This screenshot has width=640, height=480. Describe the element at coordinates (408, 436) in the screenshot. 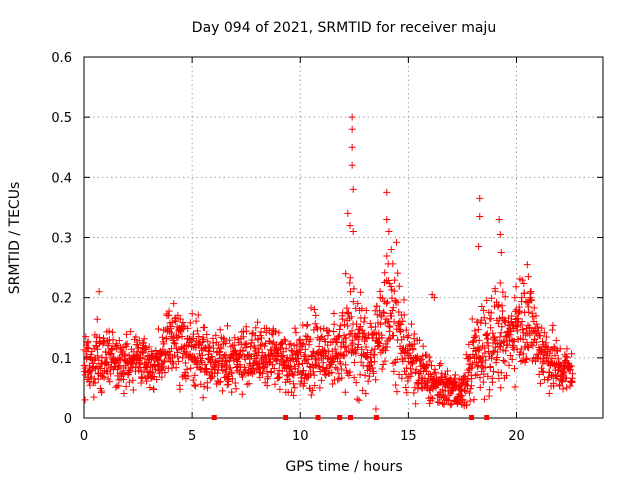

I see `x-tick-label: 15` at that location.